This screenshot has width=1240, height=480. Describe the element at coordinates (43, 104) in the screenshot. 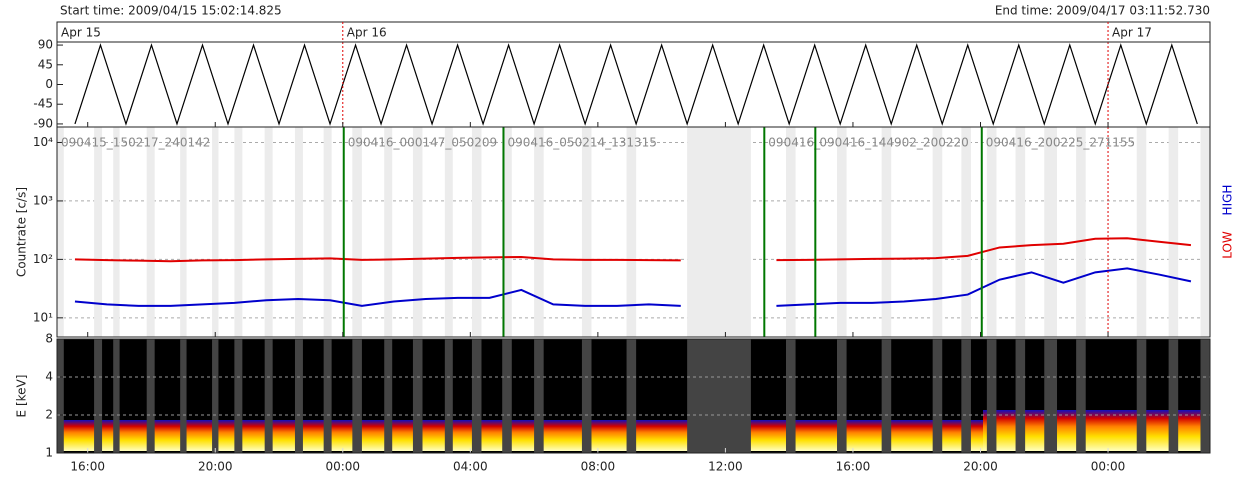

I see `y-tick-label: -45` at that location.